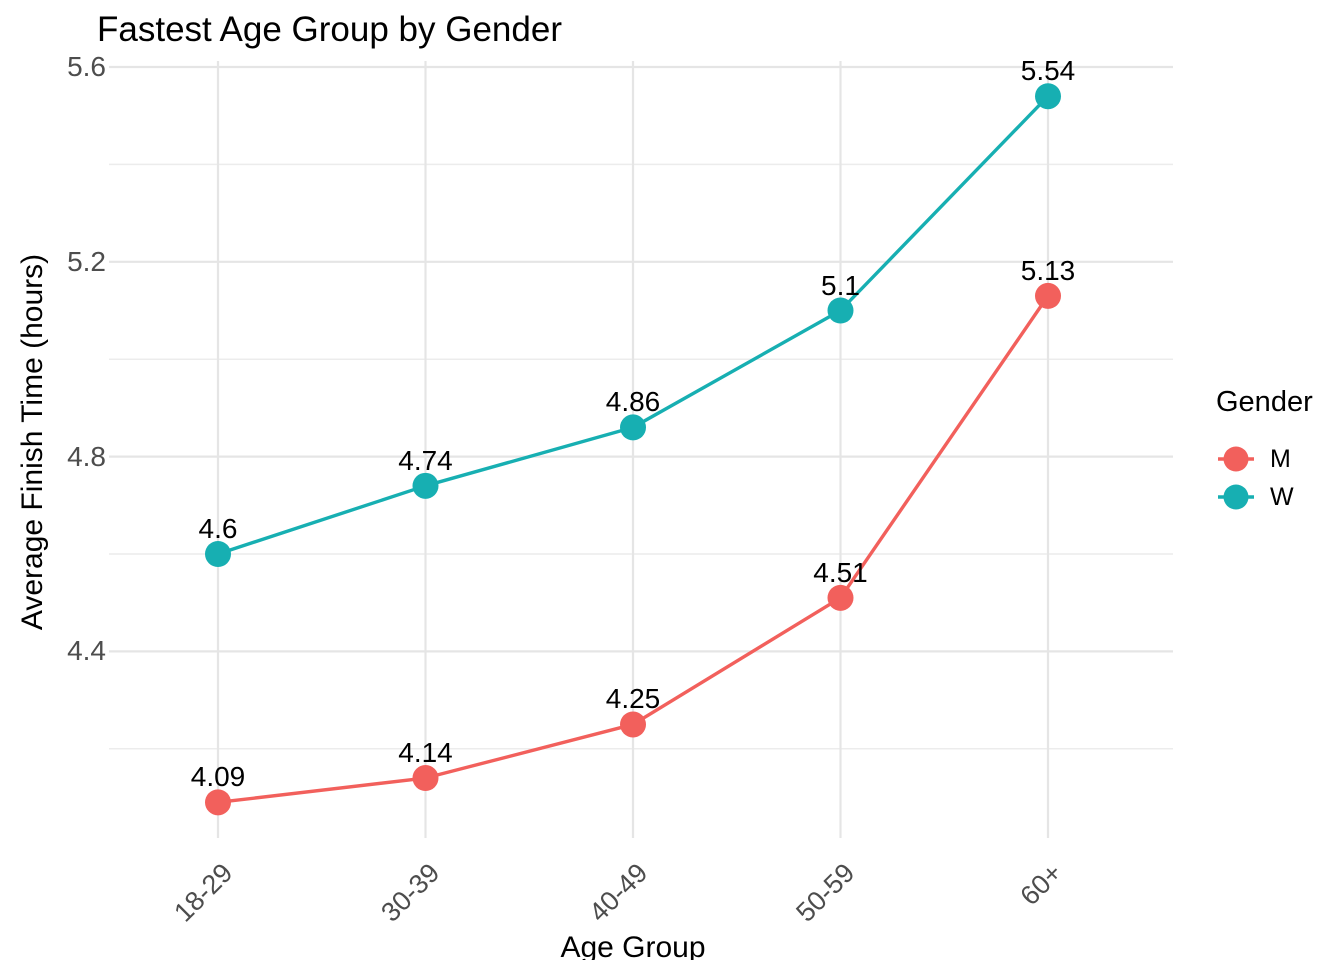 Image resolution: width=1344 pixels, height=960 pixels. What do you see at coordinates (1048, 71) in the screenshot?
I see `point-label-w-60+: 5.54` at bounding box center [1048, 71].